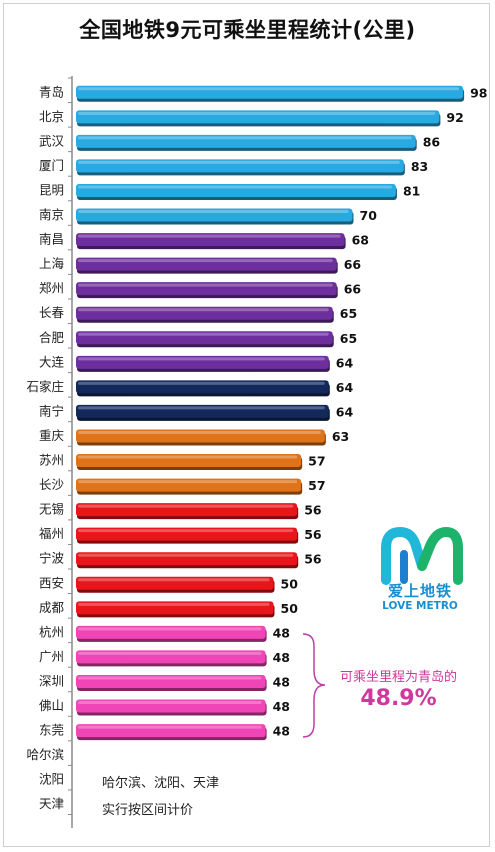  I want to click on category-label: 苏州, so click(51, 460).